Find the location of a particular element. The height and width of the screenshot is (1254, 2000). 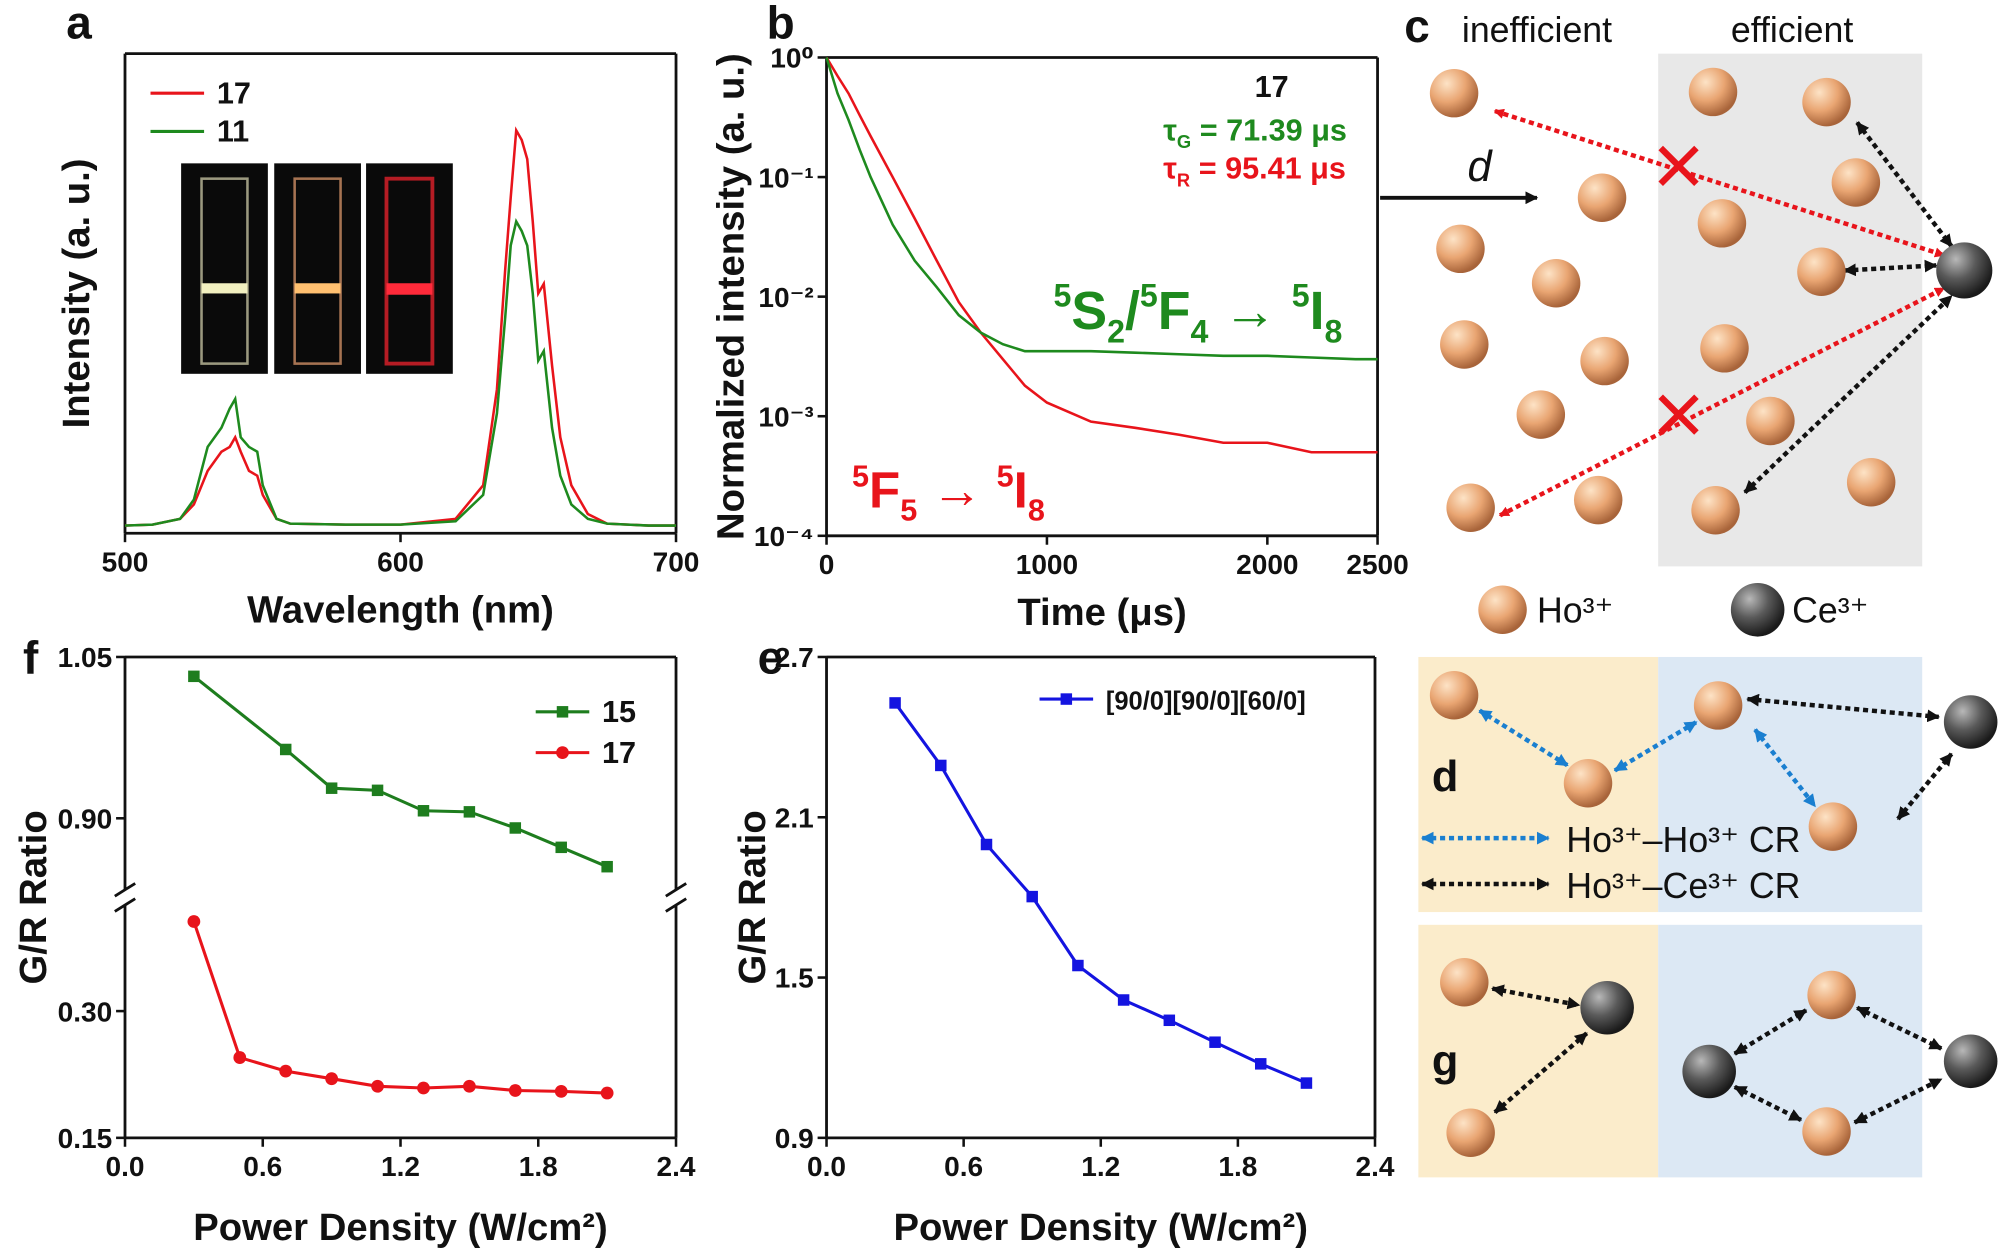

annotation-part: G is located at coordinates (1184, 141).